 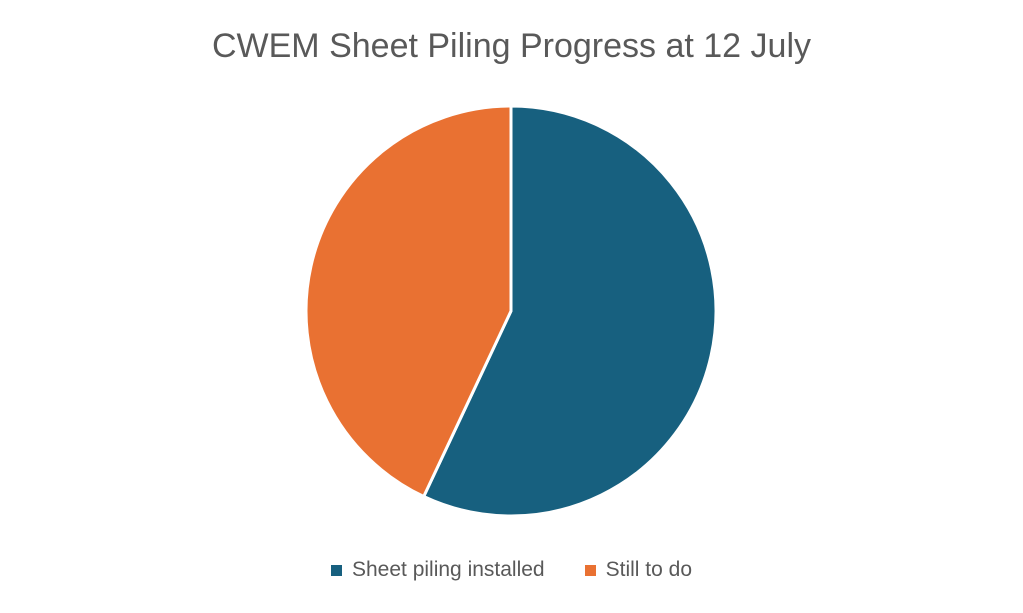 What do you see at coordinates (590, 570) in the screenshot?
I see `legend-swatch-still-to-do` at bounding box center [590, 570].